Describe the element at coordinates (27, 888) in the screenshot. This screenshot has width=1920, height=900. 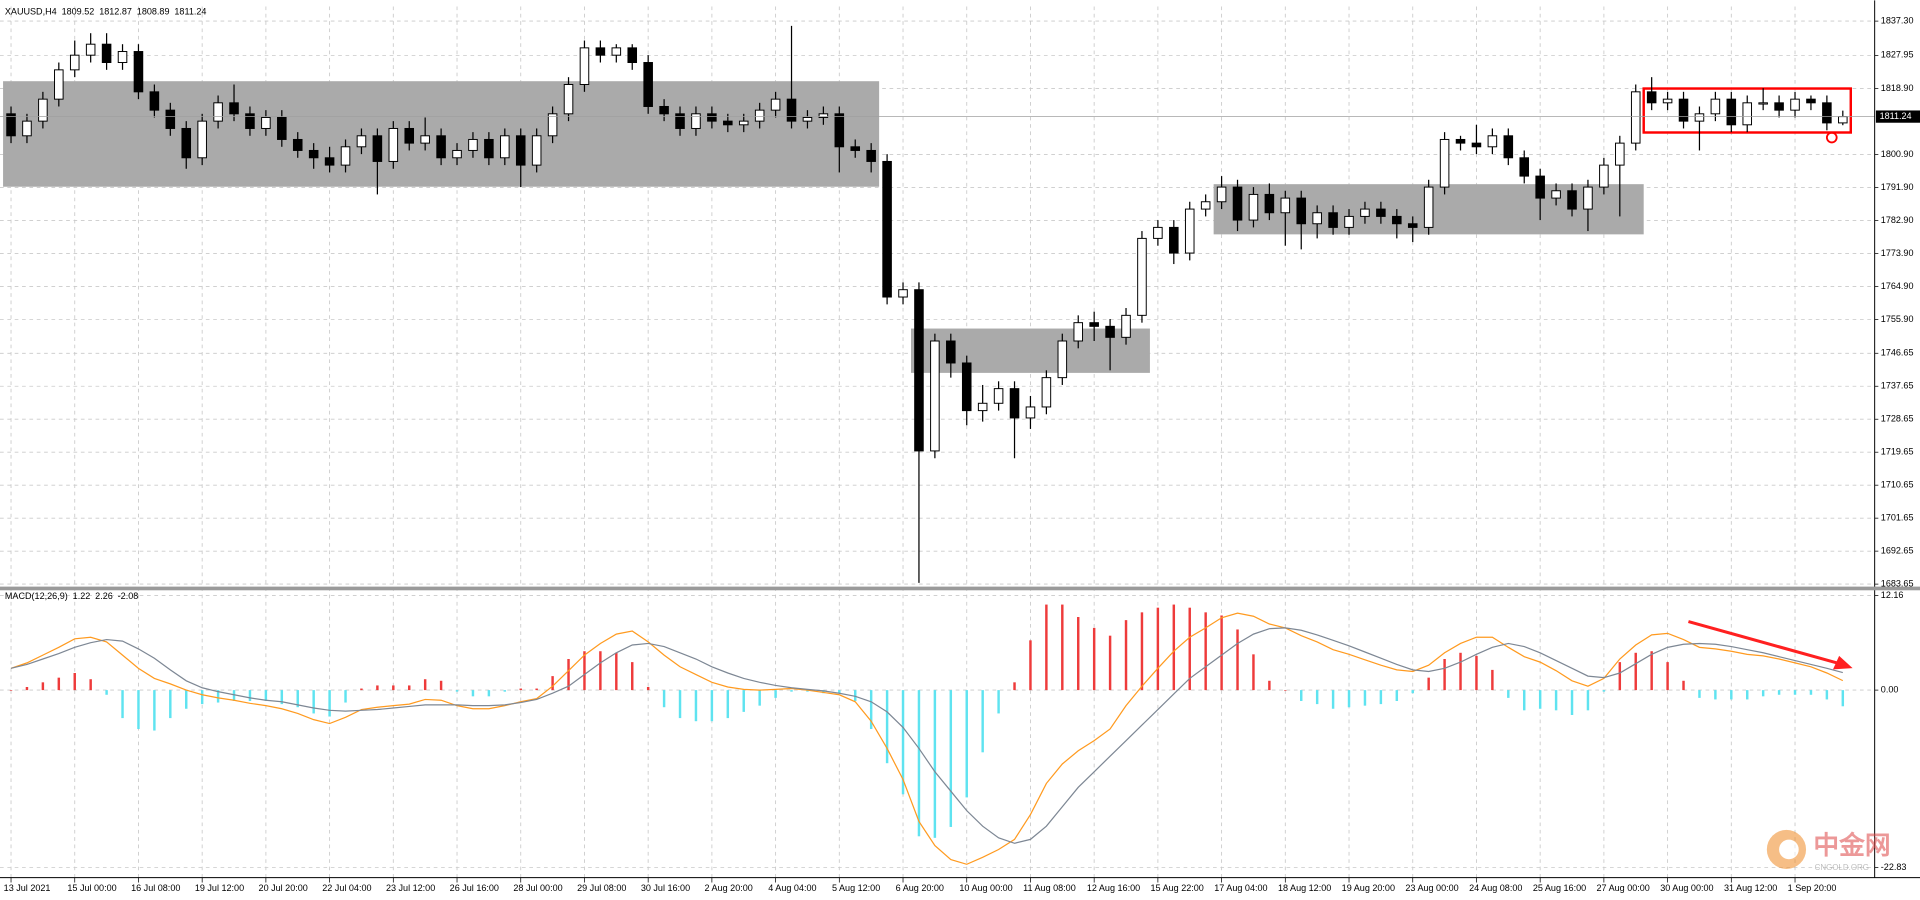
I see `x-tick-label: 13 Jul 2021` at that location.